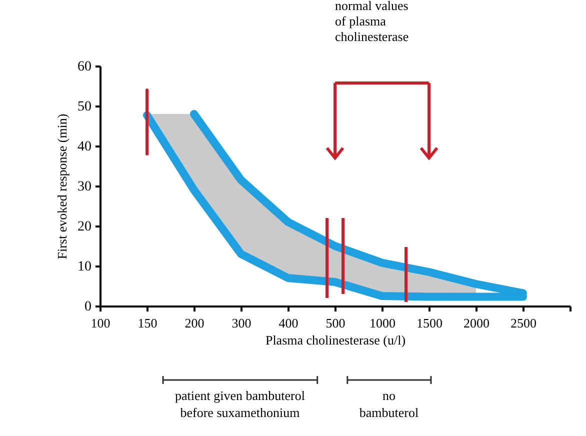 This screenshot has width=586, height=436. Describe the element at coordinates (62, 187) in the screenshot. I see `y-axis-title: First evoked response (min)` at that location.